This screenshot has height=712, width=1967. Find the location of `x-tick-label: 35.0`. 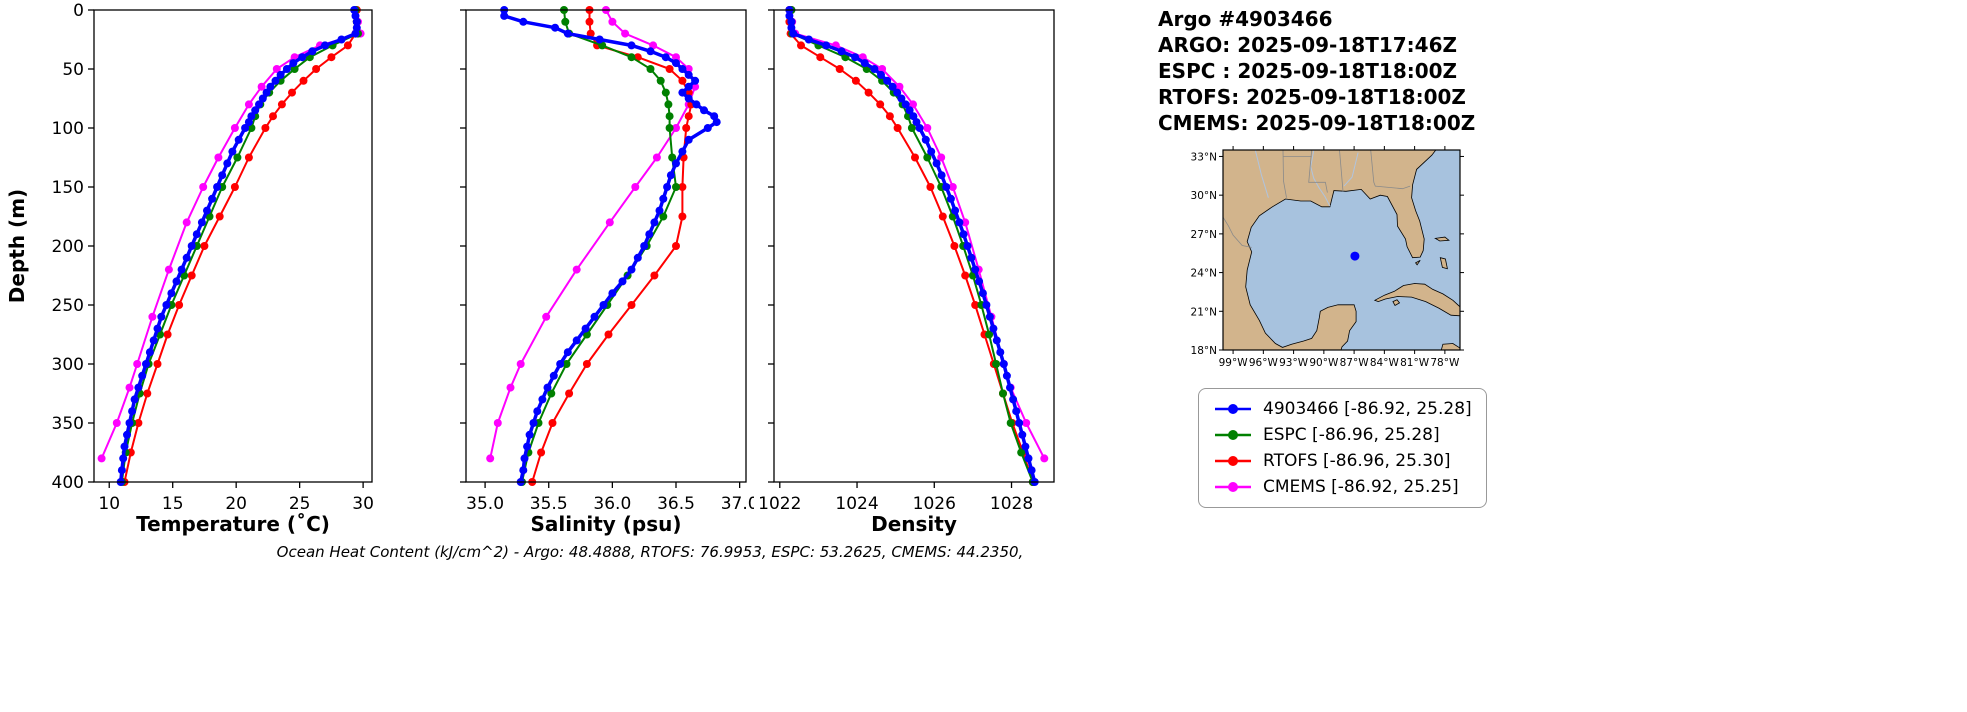

x-tick-label: 35.0 is located at coordinates (485, 504).